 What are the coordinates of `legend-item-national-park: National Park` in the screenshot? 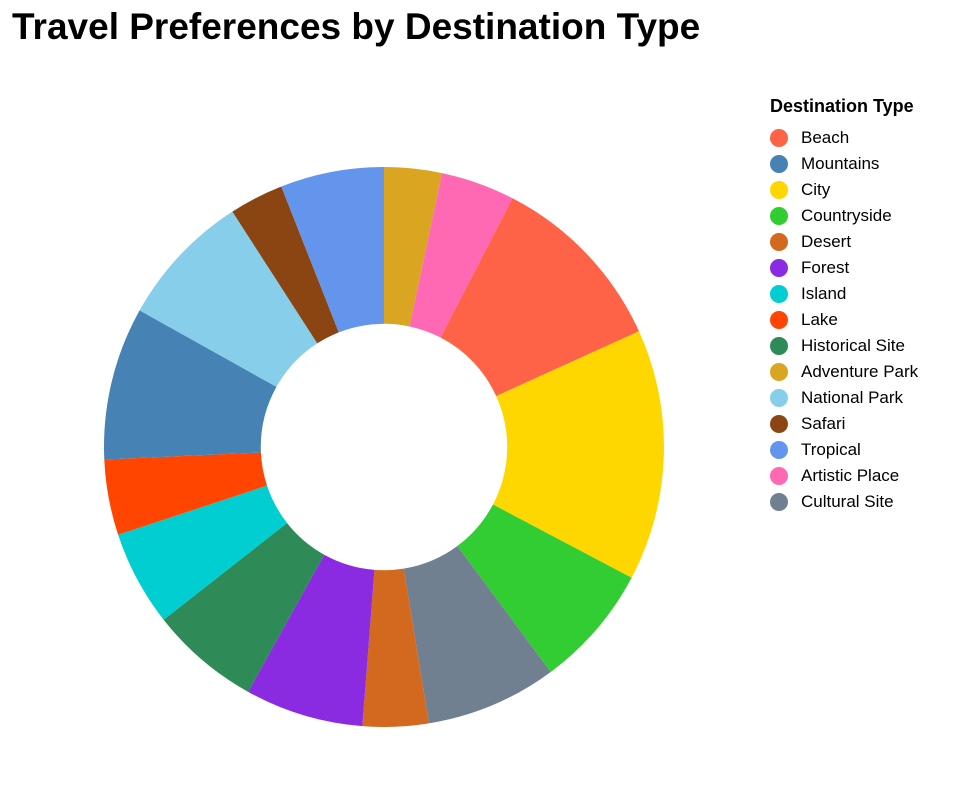 It's located at (844, 398).